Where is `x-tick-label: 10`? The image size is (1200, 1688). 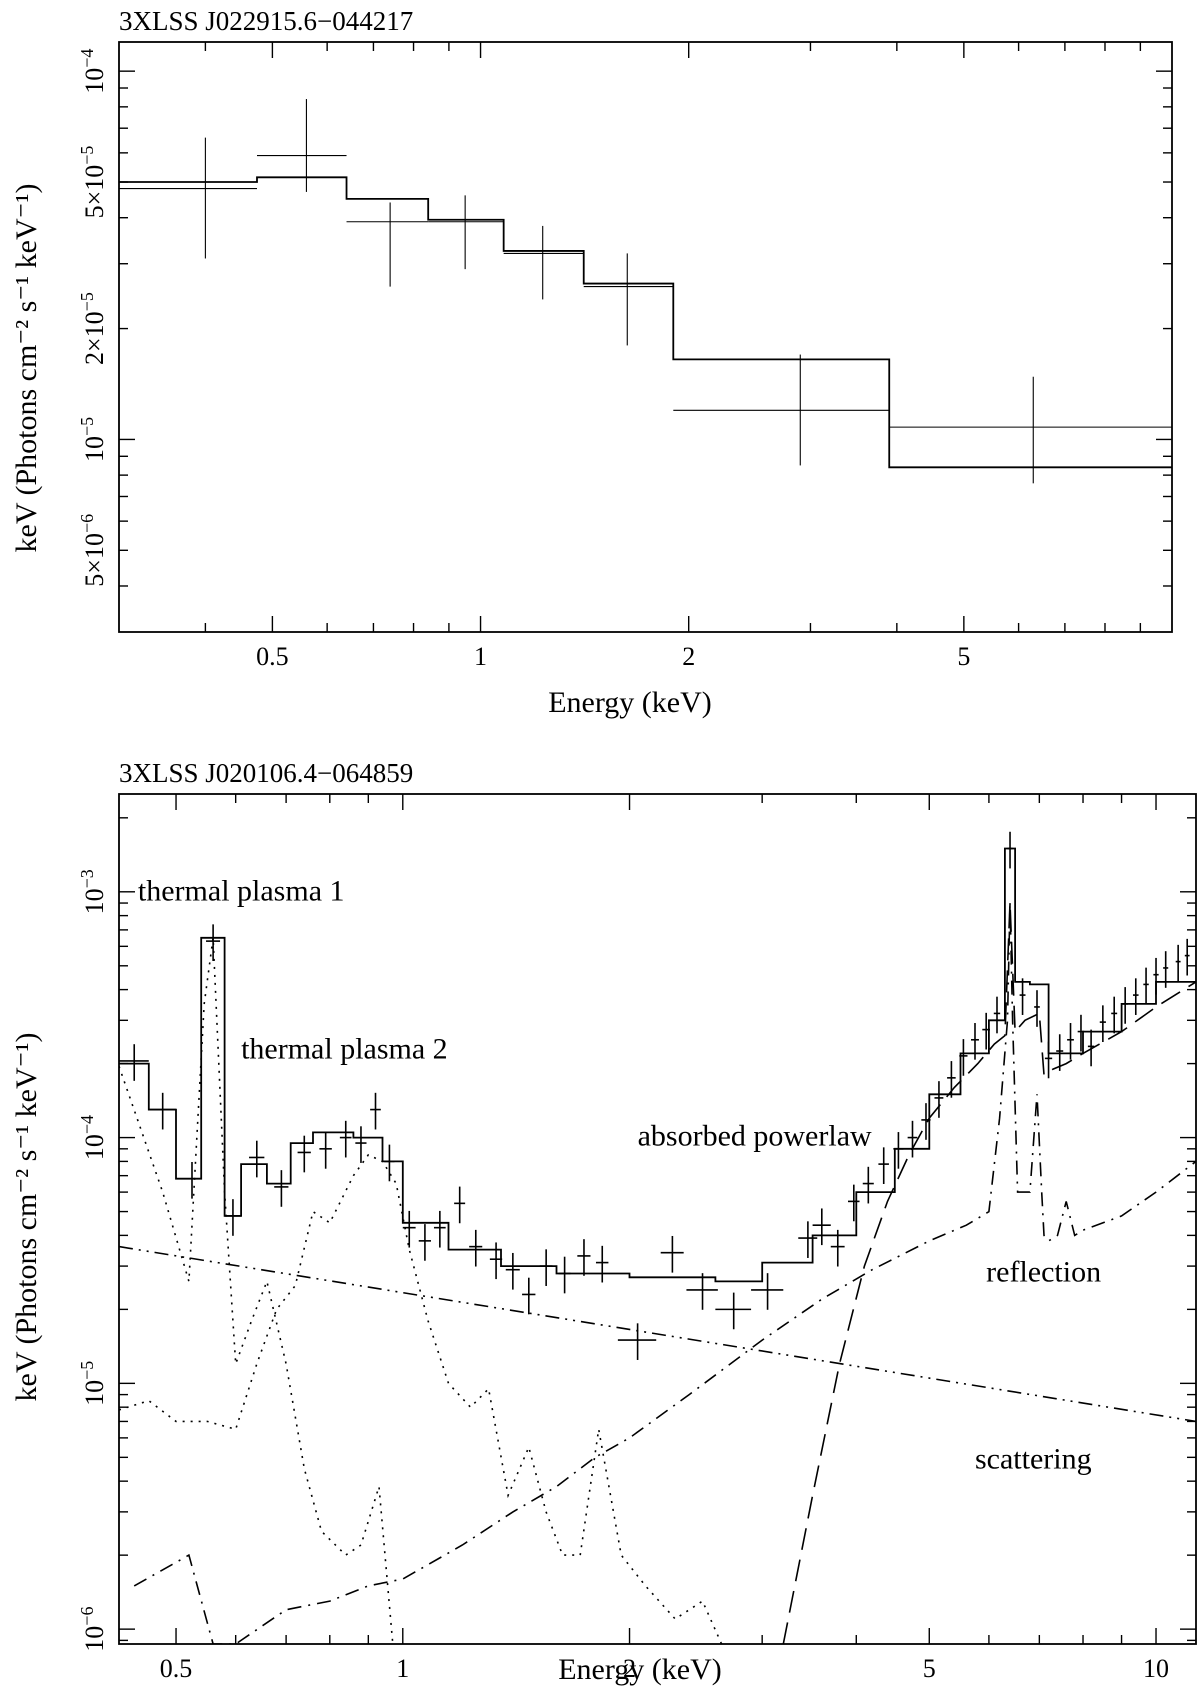
x-tick-label: 10 is located at coordinates (1156, 1668).